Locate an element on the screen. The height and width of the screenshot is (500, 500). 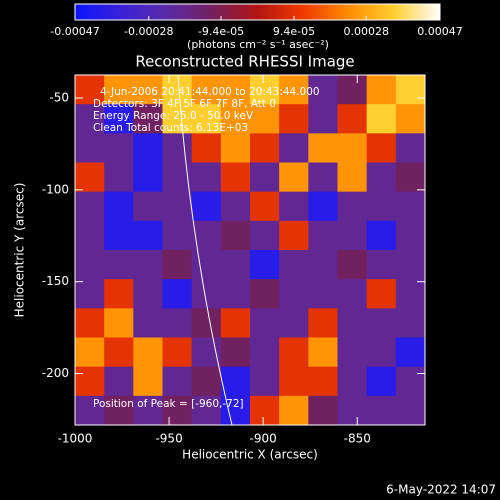
x-tick-label: -950 is located at coordinates (168, 439).